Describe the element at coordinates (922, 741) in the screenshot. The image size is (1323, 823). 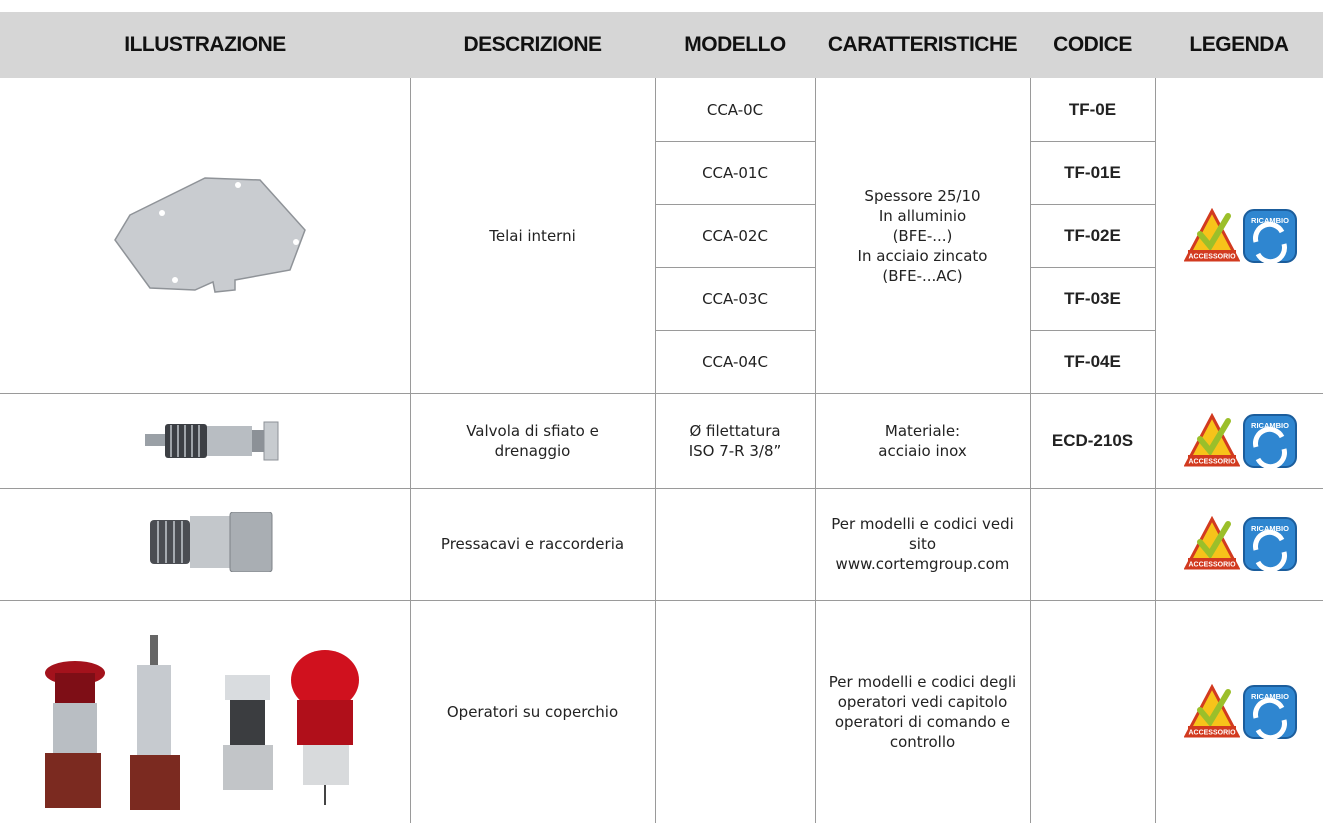
I see `text-line: controllo` at that location.